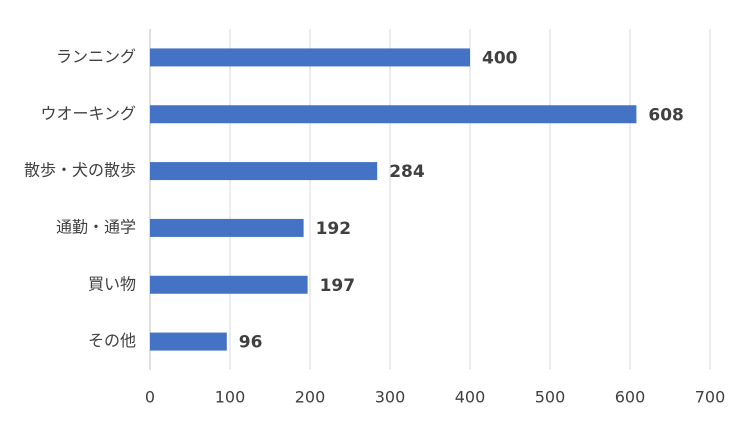 The height and width of the screenshot is (427, 740). I want to click on x-tick-label: 700, so click(710, 397).